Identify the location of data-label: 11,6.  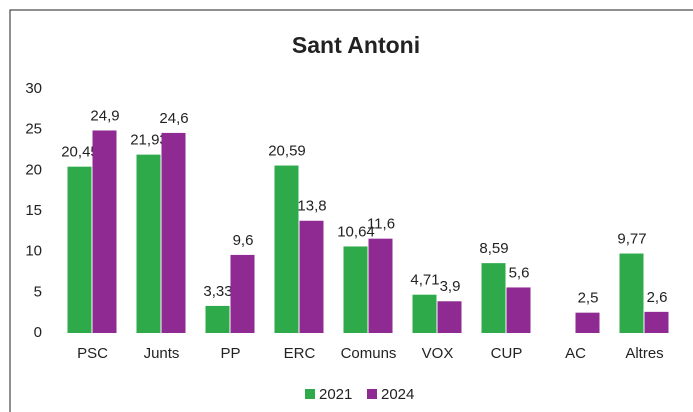
(381, 224).